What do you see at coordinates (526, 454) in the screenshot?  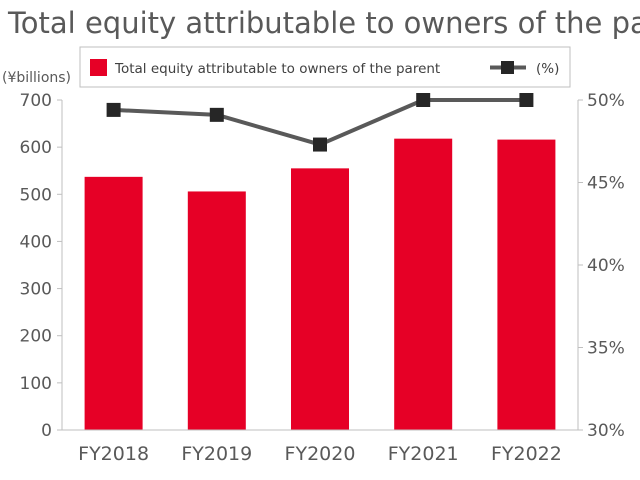 I see `x-tick-label: FY2022` at bounding box center [526, 454].